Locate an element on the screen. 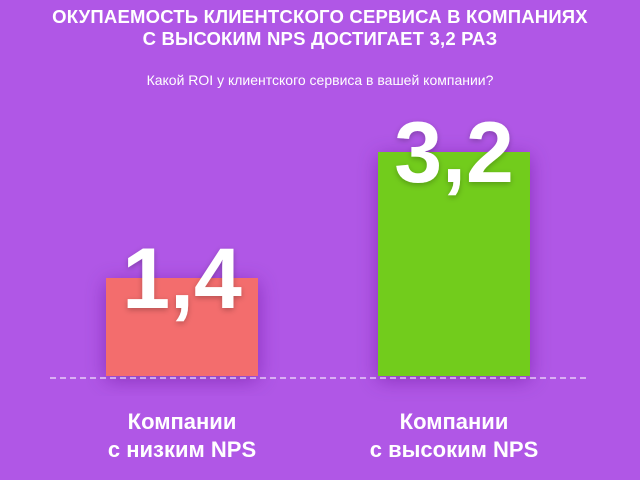 Image resolution: width=640 pixels, height=480 pixels. category-label-1-line-2: с низким NPS is located at coordinates (182, 449).